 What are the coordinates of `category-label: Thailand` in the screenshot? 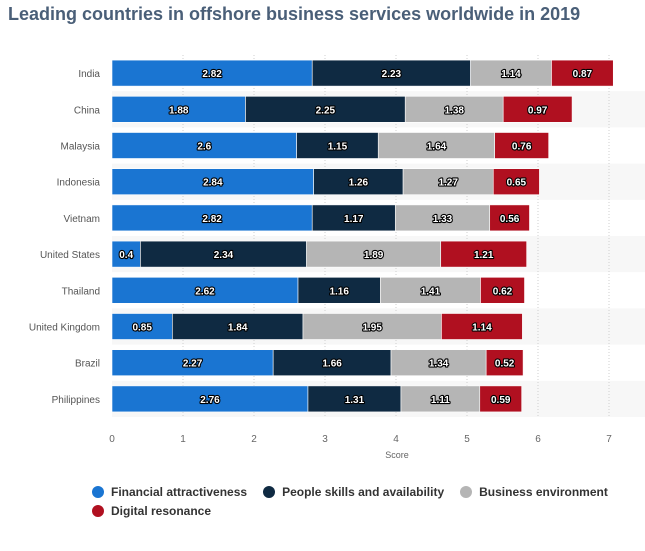 It's located at (81, 291).